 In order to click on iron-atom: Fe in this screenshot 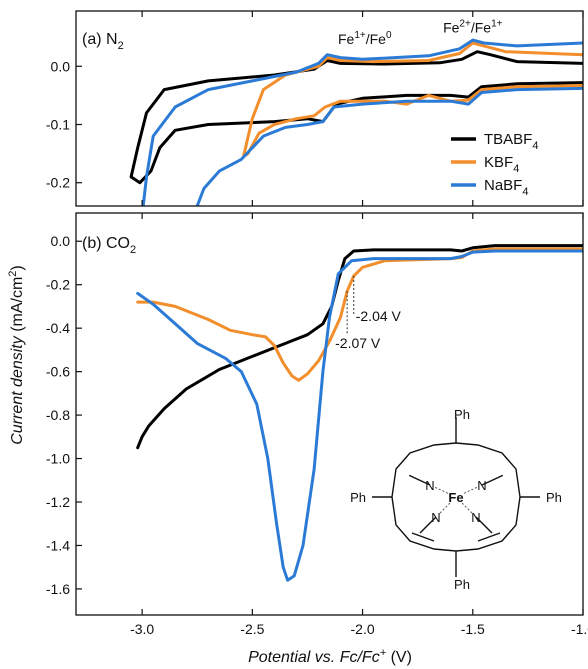, I will do `click(455, 497)`.